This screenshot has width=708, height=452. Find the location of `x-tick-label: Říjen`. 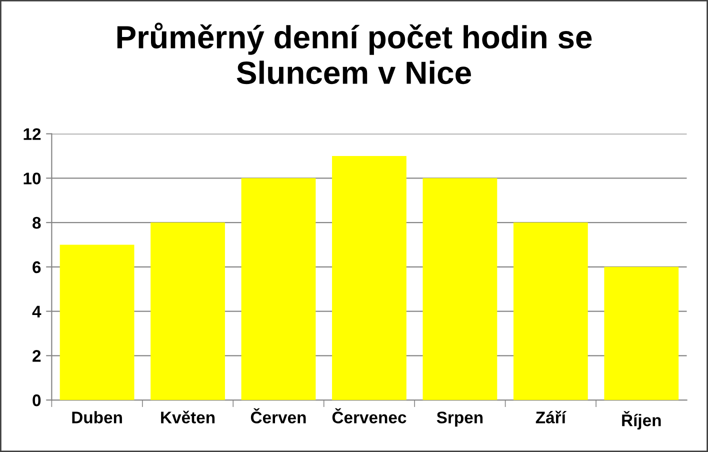

x-tick-label: Říjen is located at coordinates (641, 420).